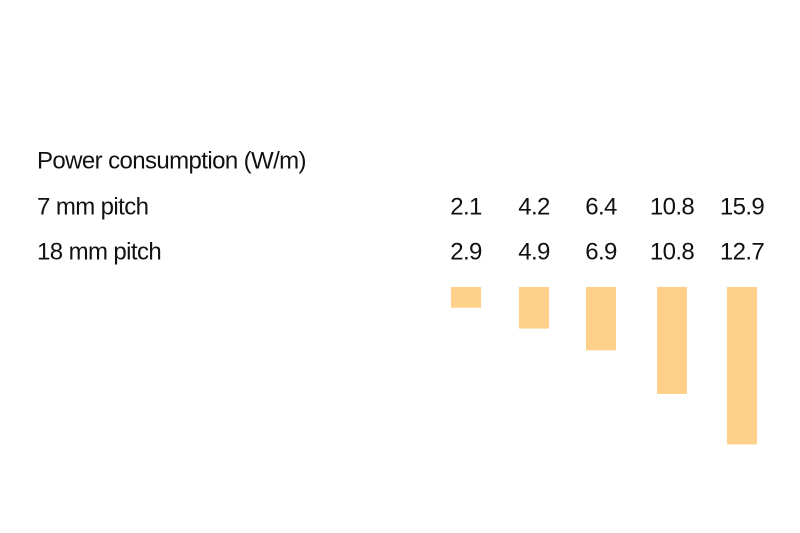 The height and width of the screenshot is (533, 800). I want to click on cell-value: 2.1, so click(466, 206).